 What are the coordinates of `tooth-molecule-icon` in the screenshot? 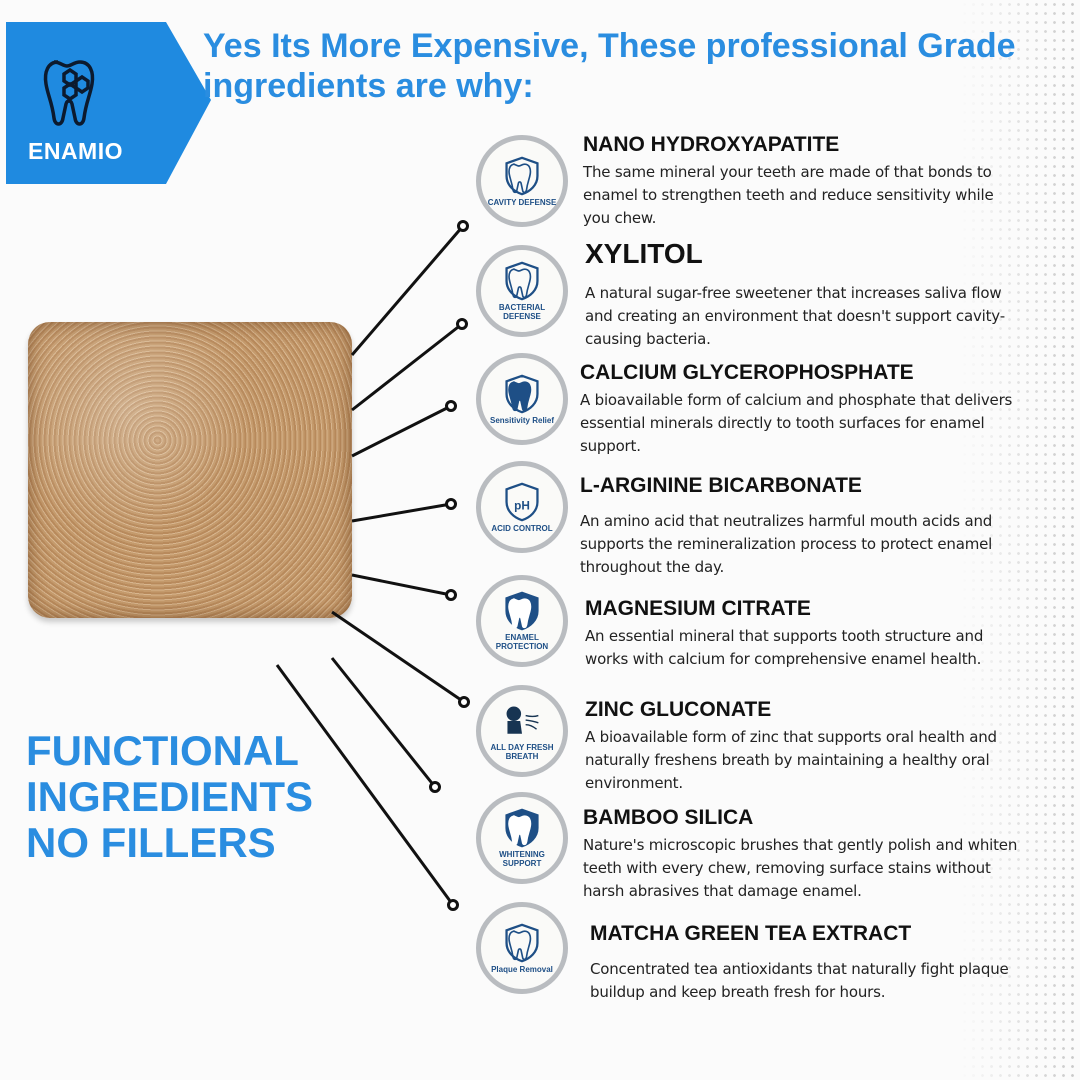 It's located at (69, 93).